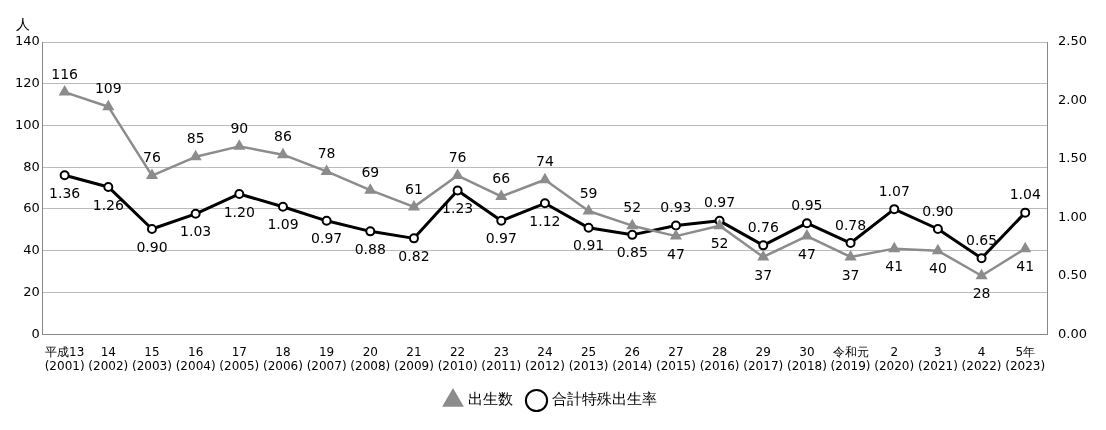  What do you see at coordinates (239, 128) in the screenshot?
I see `data-label: 90` at bounding box center [239, 128].